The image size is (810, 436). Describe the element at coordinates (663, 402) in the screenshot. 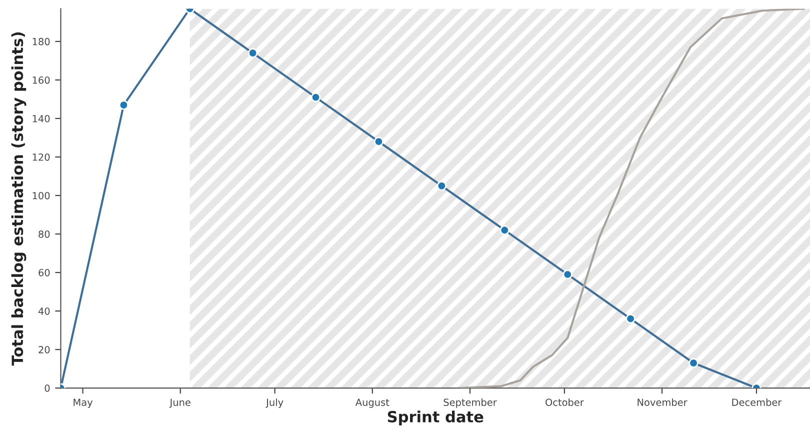

I see `x-tick-label: November` at that location.